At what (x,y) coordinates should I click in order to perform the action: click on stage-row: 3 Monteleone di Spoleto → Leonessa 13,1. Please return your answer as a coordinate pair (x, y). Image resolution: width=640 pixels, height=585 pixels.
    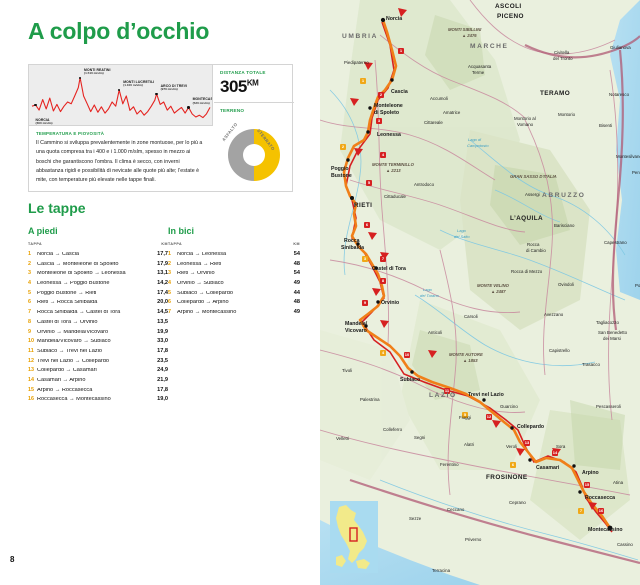
    Looking at the image, I should click on (98, 274).